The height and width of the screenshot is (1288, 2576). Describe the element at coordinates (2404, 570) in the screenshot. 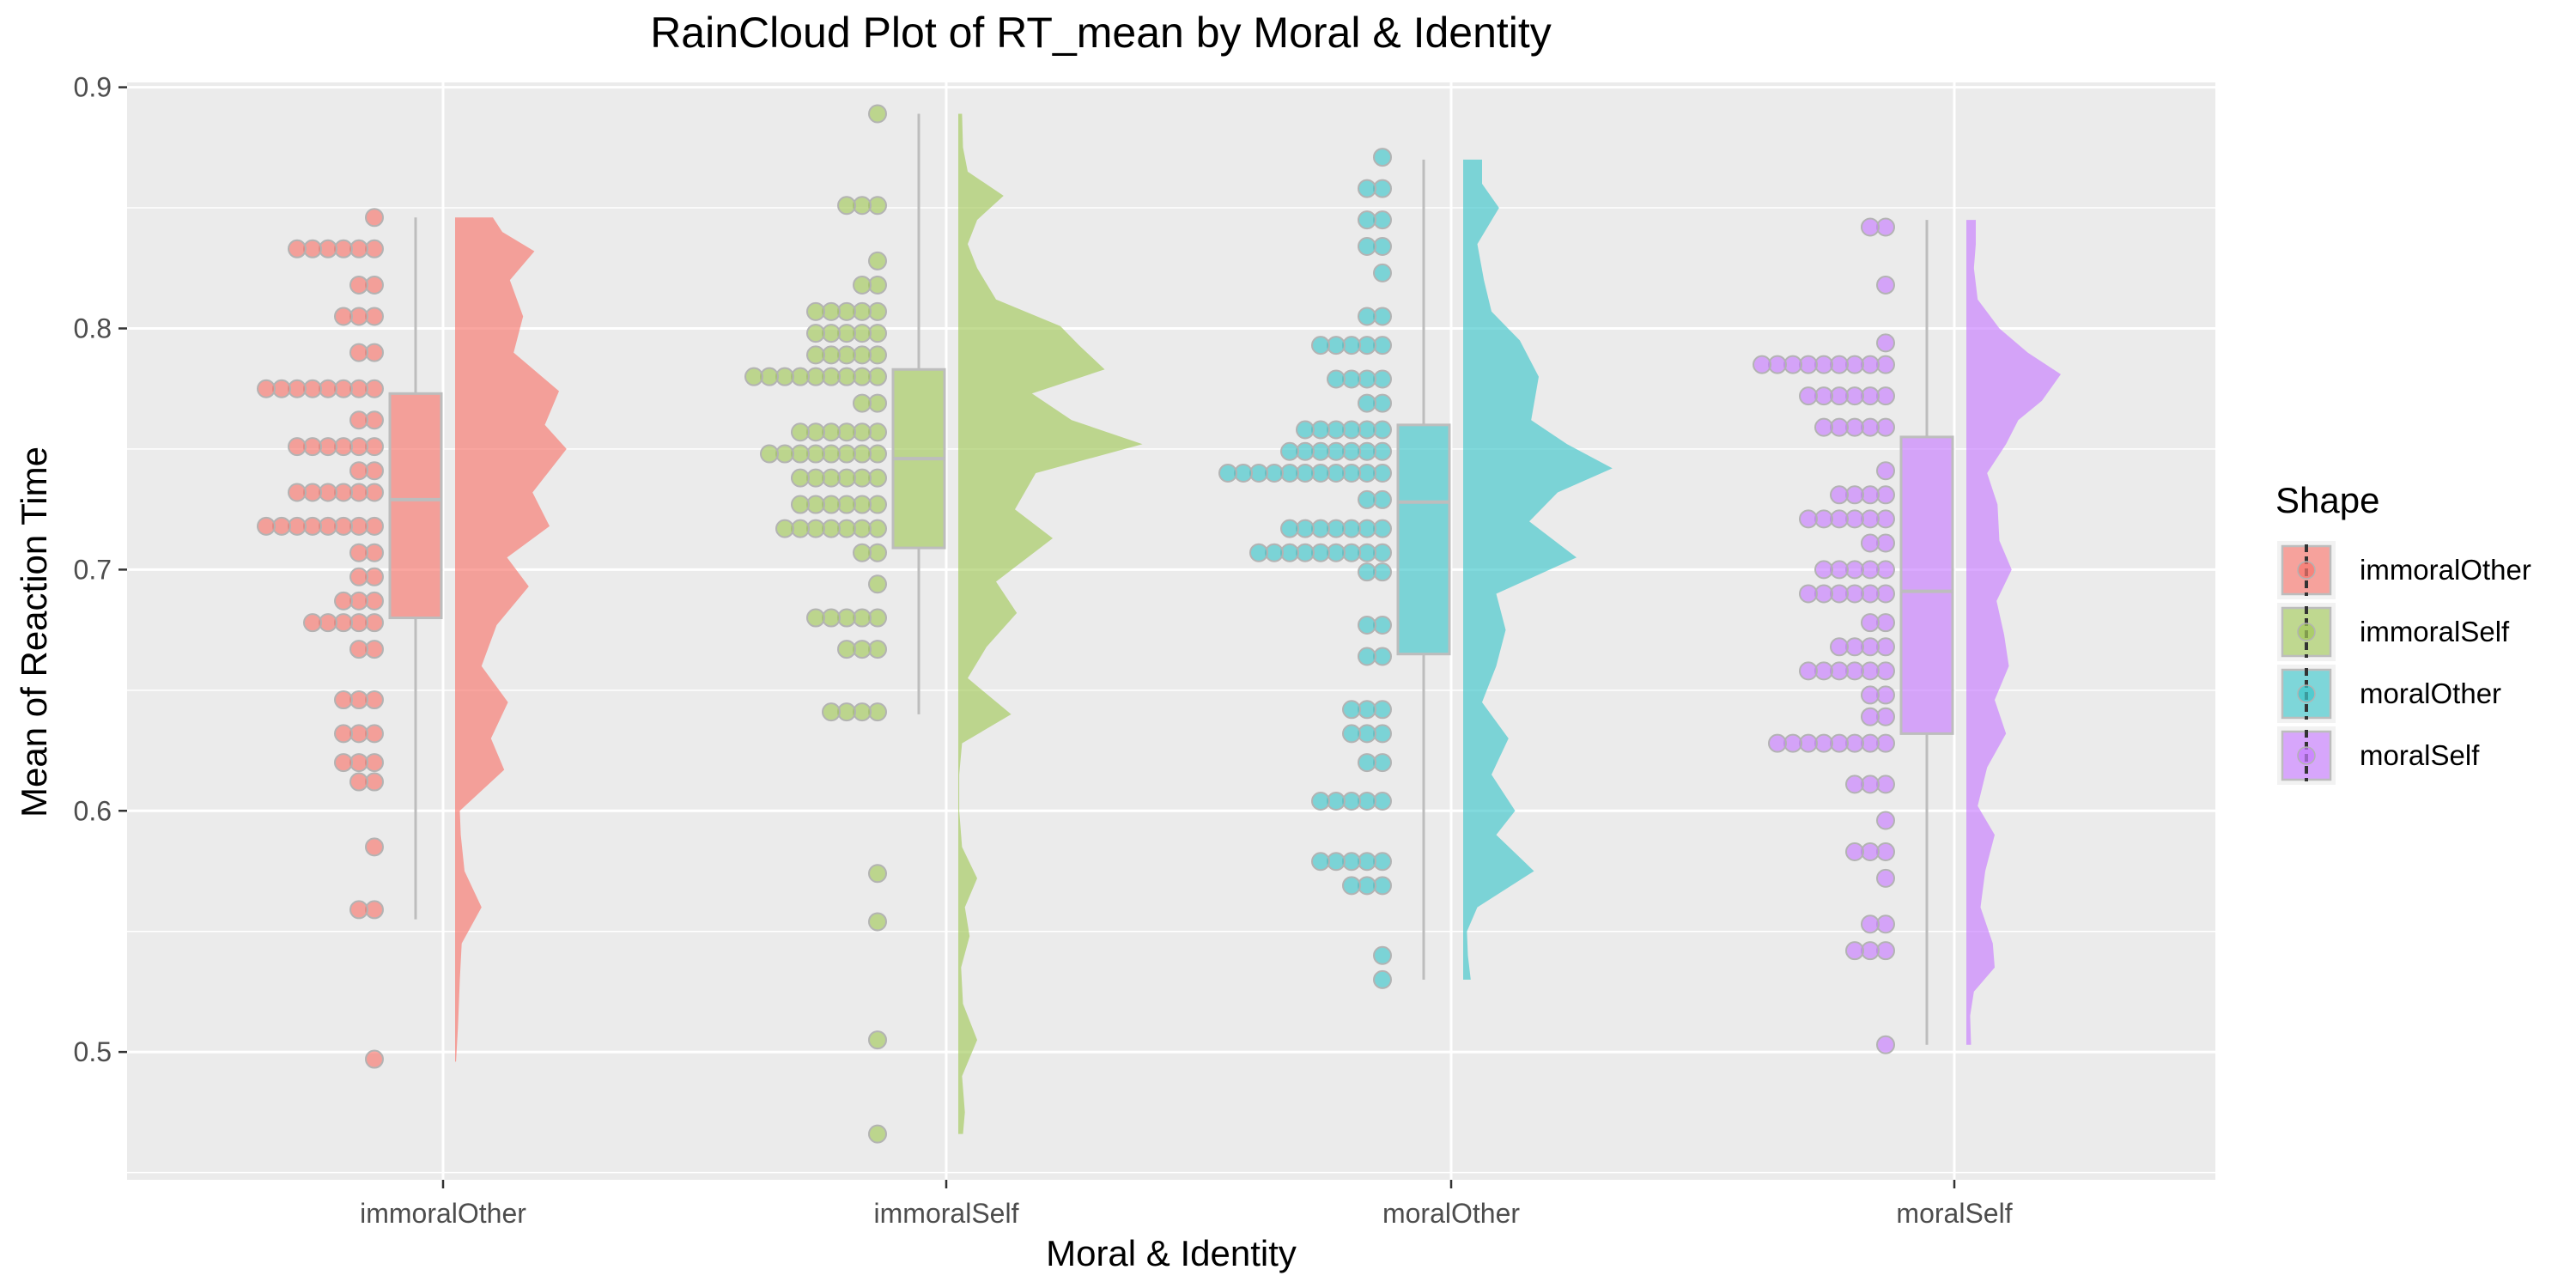

I see `legend-item-immoralOther: immoralOther` at that location.